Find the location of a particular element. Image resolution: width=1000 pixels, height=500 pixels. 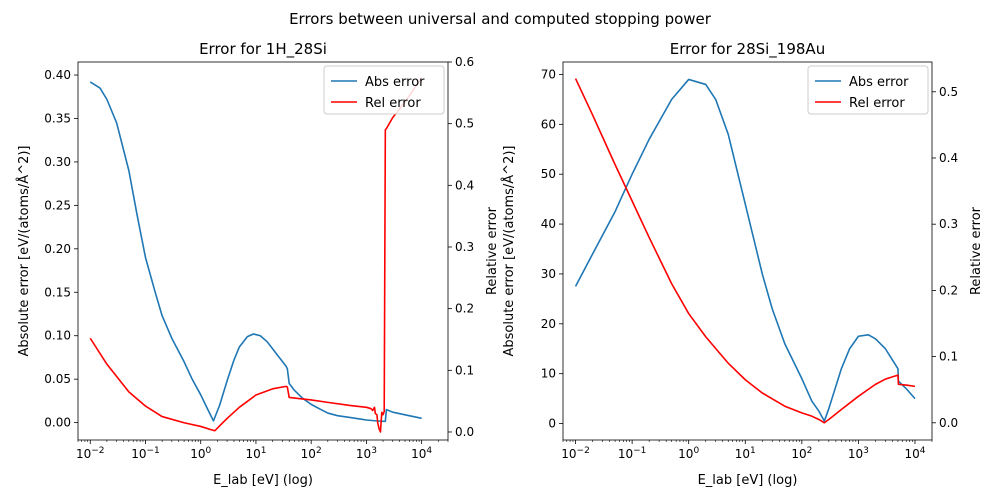

chart-title: Error for 28Si_198Au is located at coordinates (747, 49).